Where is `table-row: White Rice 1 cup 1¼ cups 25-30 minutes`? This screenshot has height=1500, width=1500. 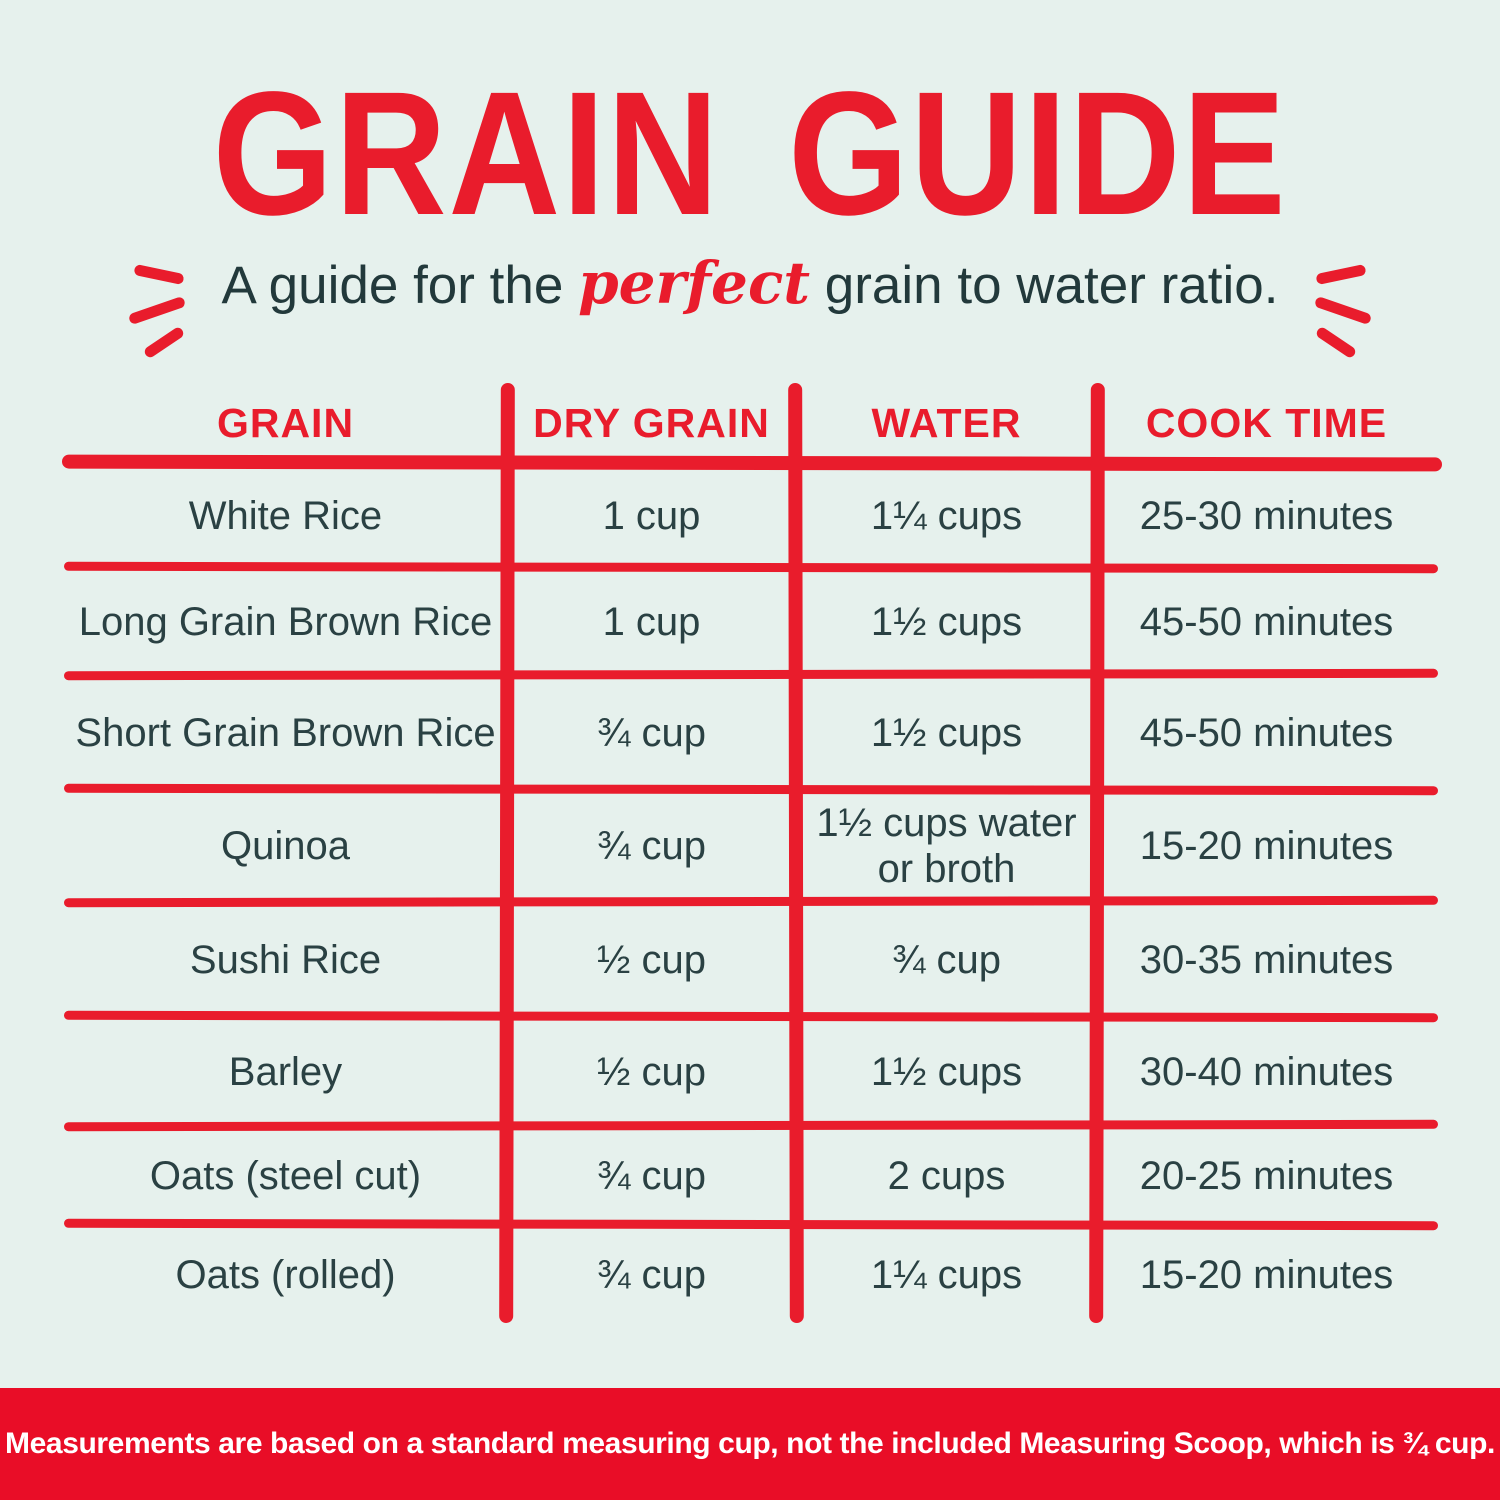
table-row: White Rice 1 cup 1¼ cups 25-30 minutes is located at coordinates (750, 515).